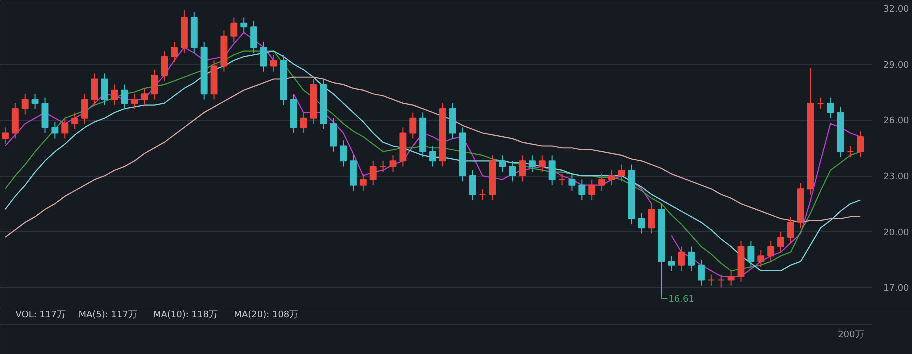  Describe the element at coordinates (897, 177) in the screenshot. I see `y-tick-label: 23.00` at that location.